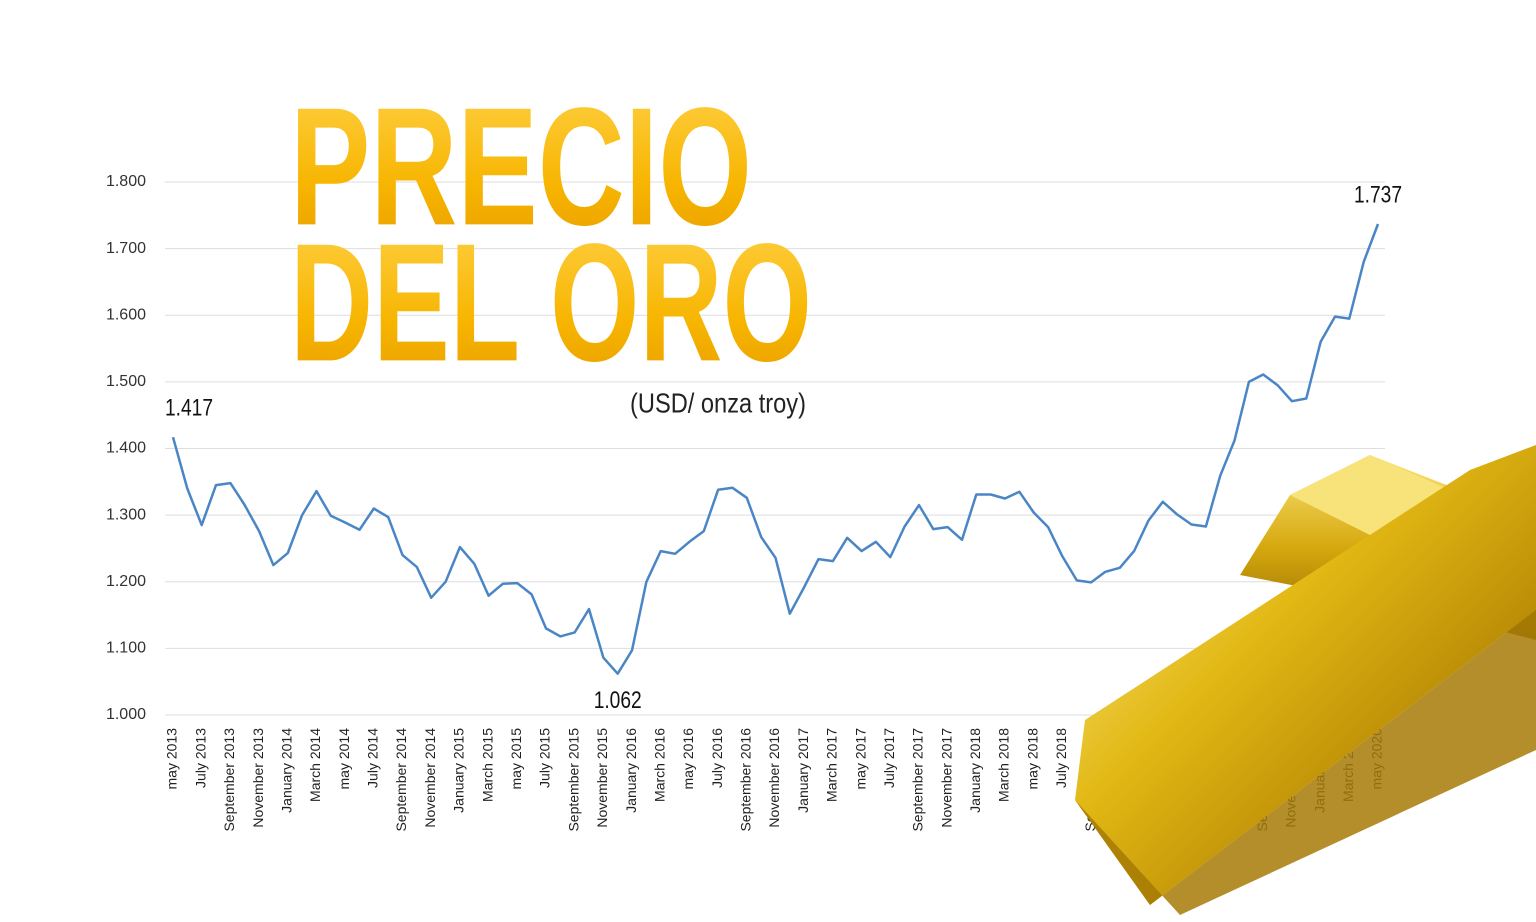  Describe the element at coordinates (126, 648) in the screenshot. I see `y-tick-label: 1.100` at that location.